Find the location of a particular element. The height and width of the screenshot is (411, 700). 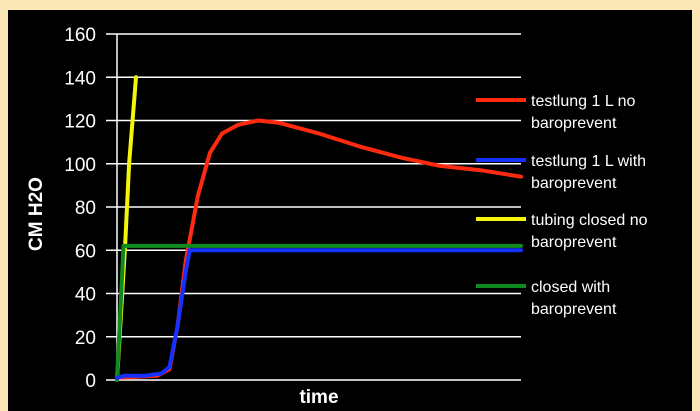

y-axis-label: CM H2O is located at coordinates (36, 214).